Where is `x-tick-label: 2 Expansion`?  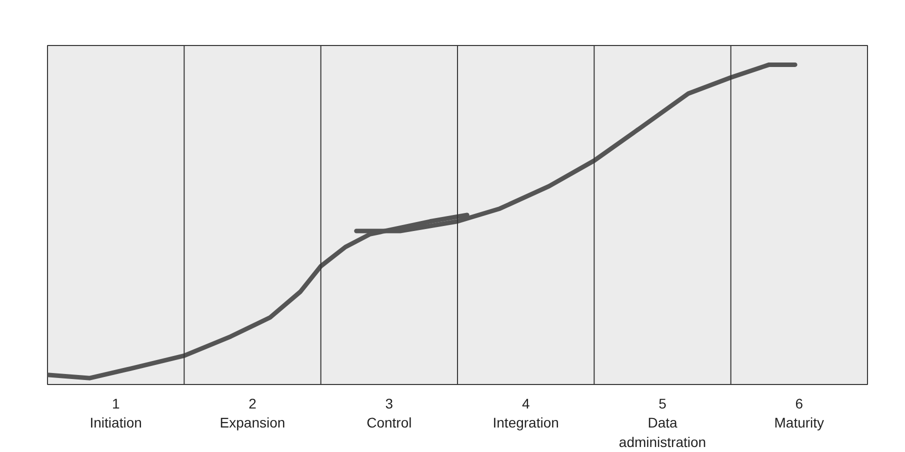 x-tick-label: 2 Expansion is located at coordinates (253, 413).